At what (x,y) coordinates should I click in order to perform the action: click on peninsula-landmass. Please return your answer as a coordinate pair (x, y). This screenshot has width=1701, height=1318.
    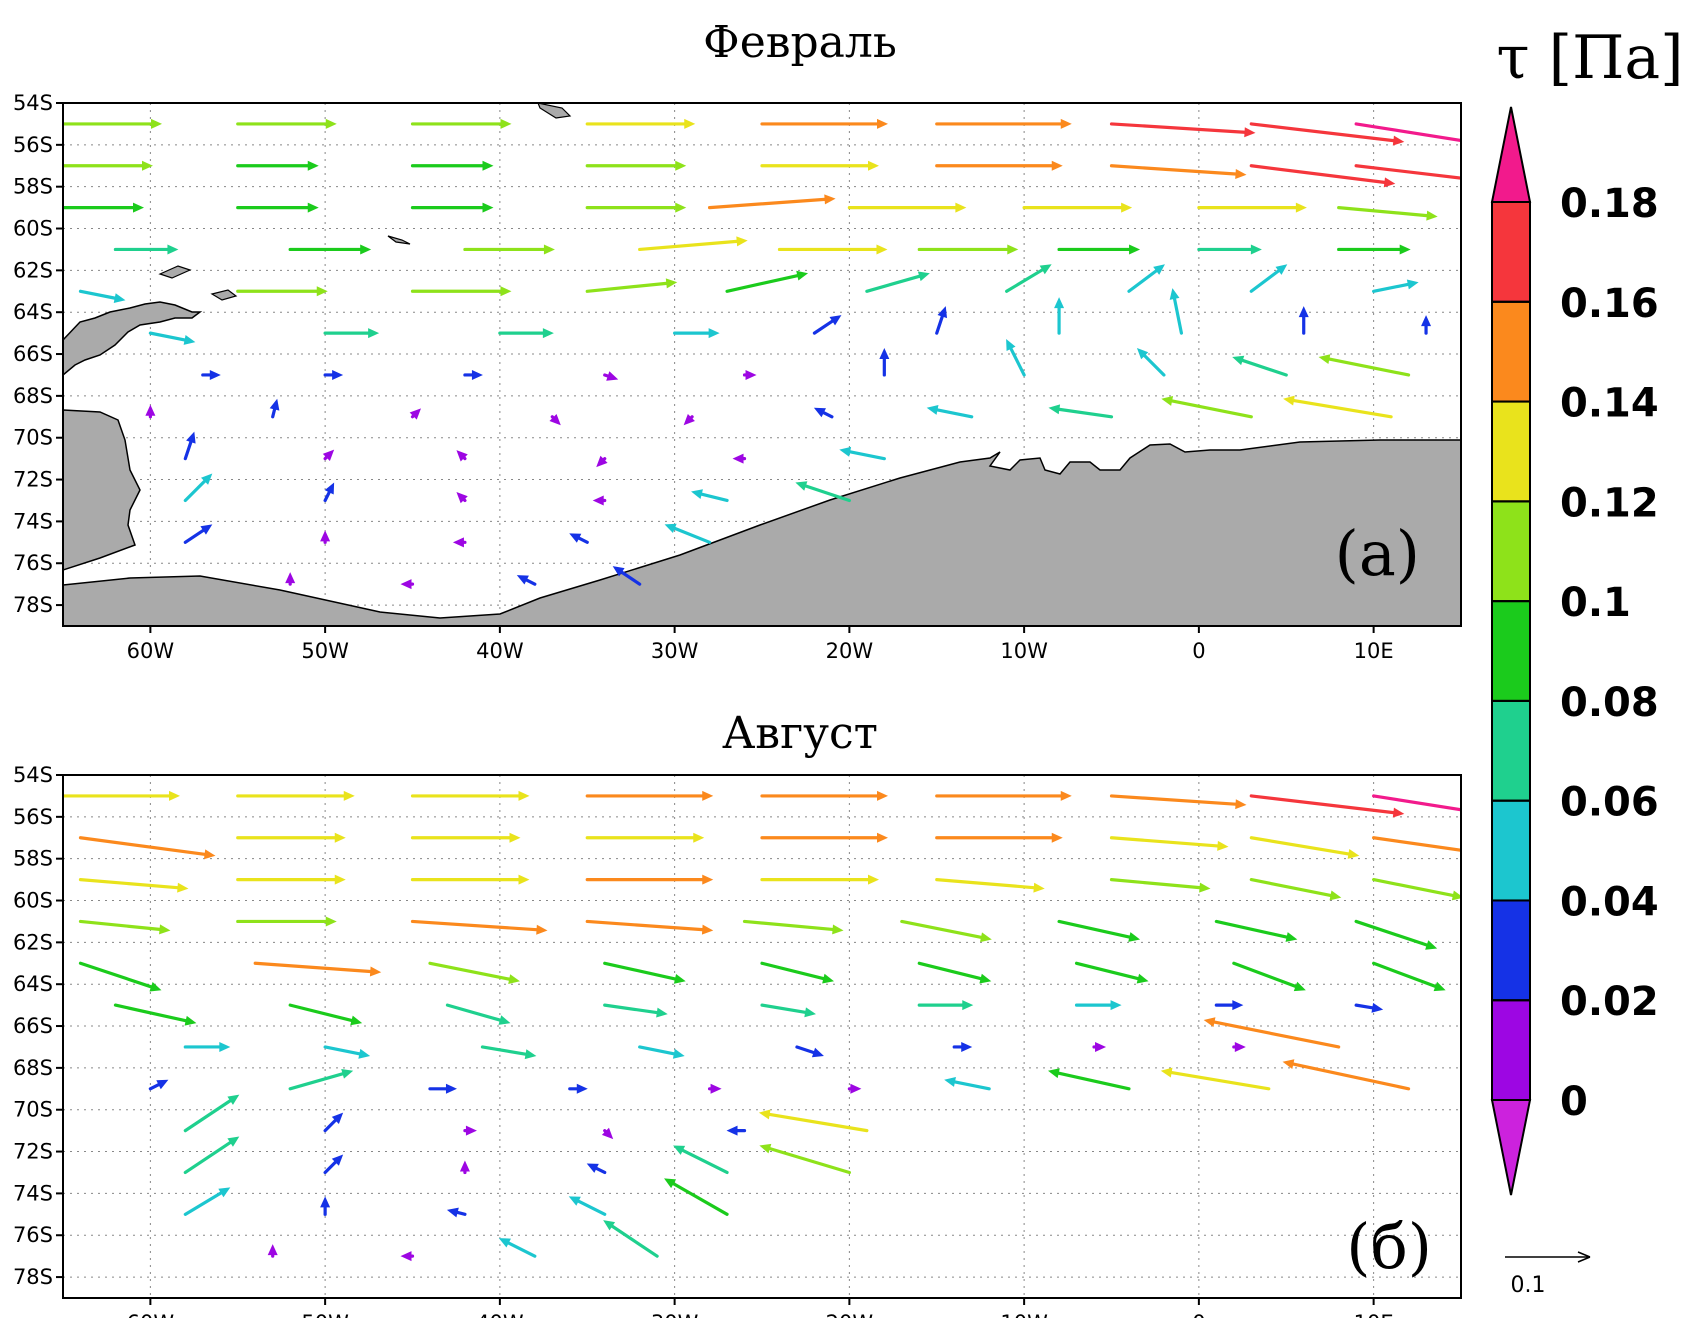
    Looking at the image, I should click on (102, 490).